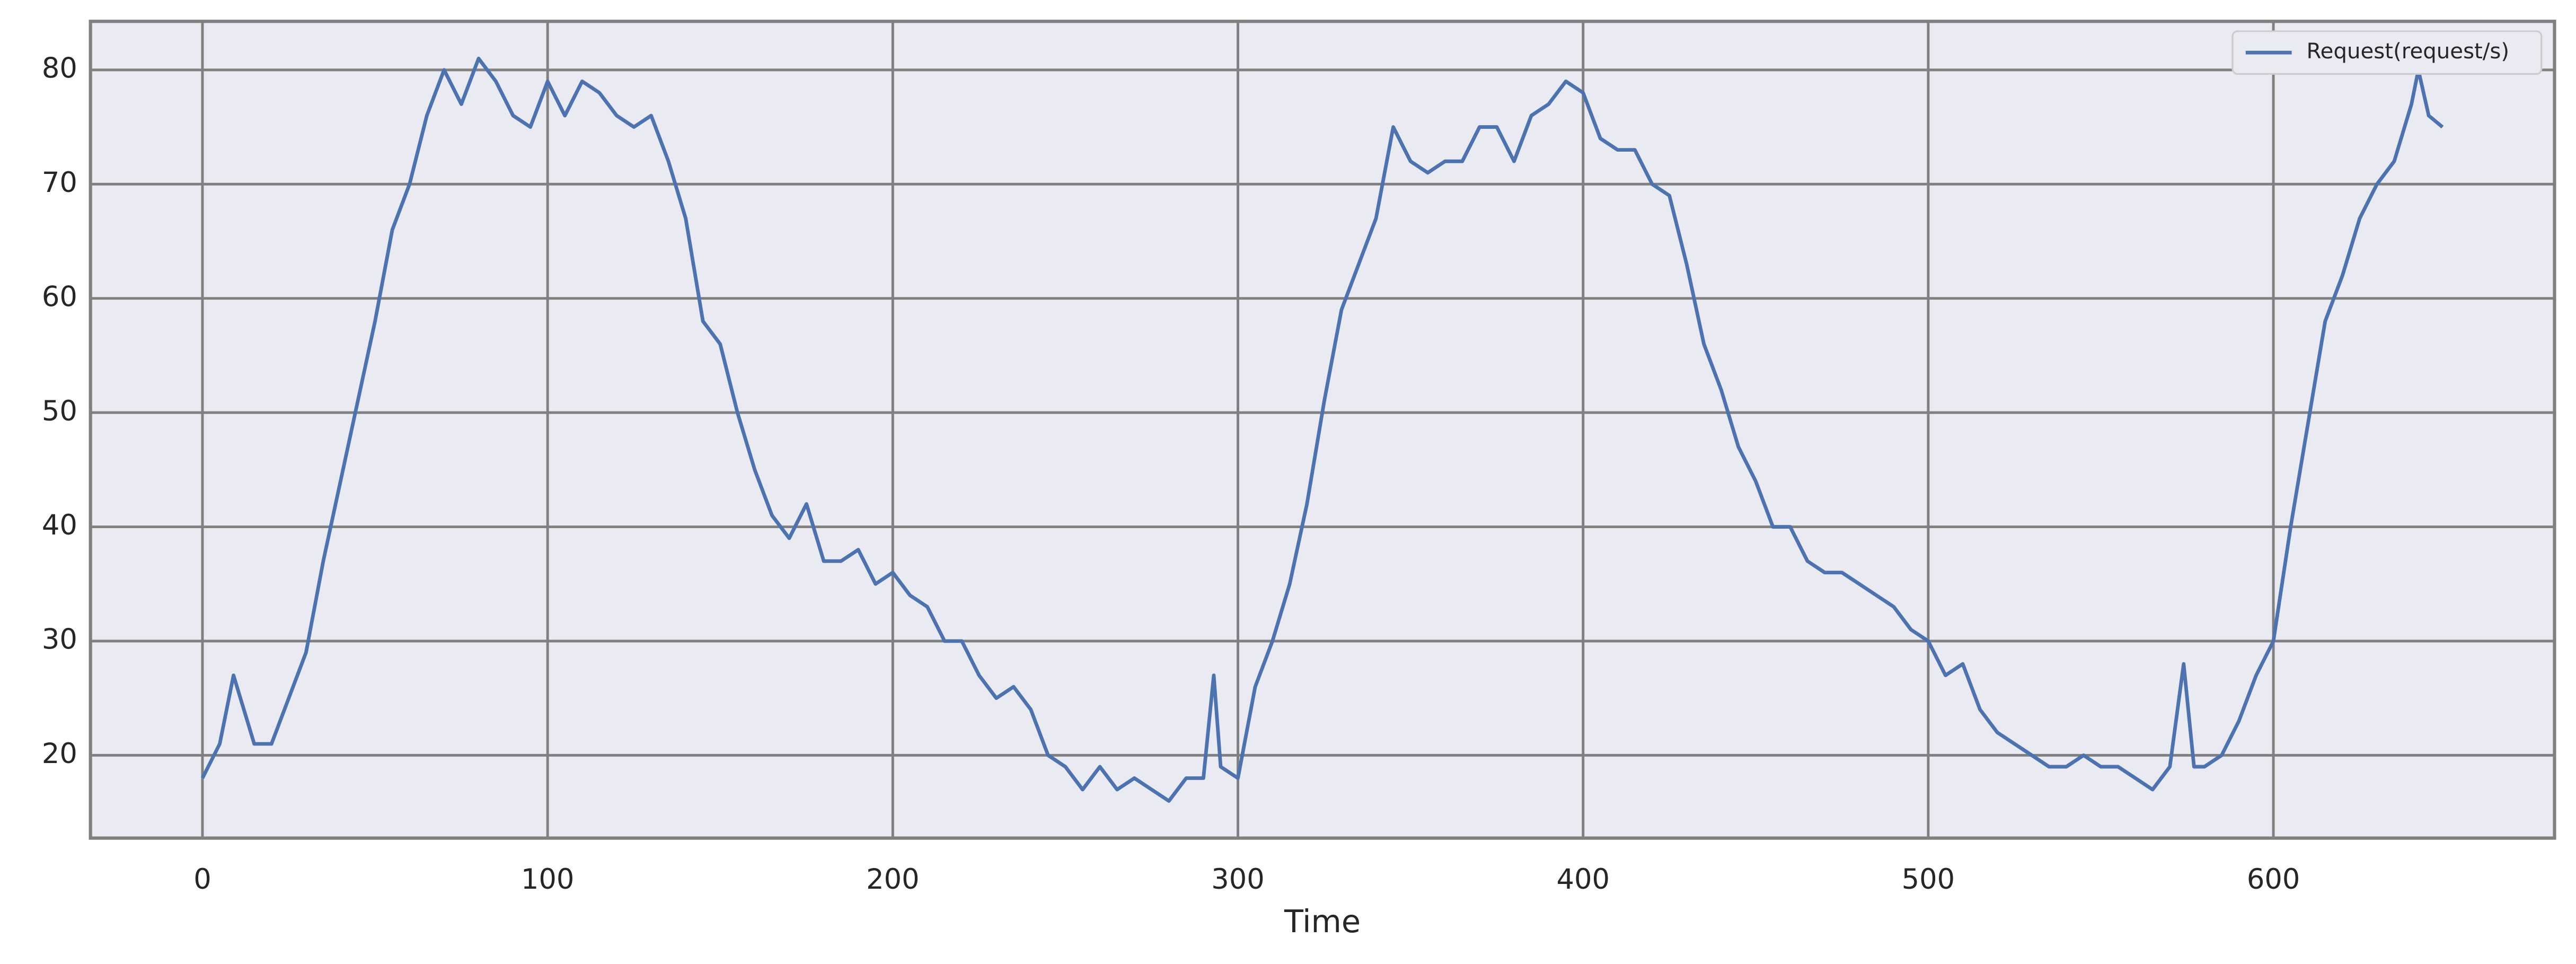 The width and height of the screenshot is (2576, 964). I want to click on x-axis-label: Time, so click(1322, 921).